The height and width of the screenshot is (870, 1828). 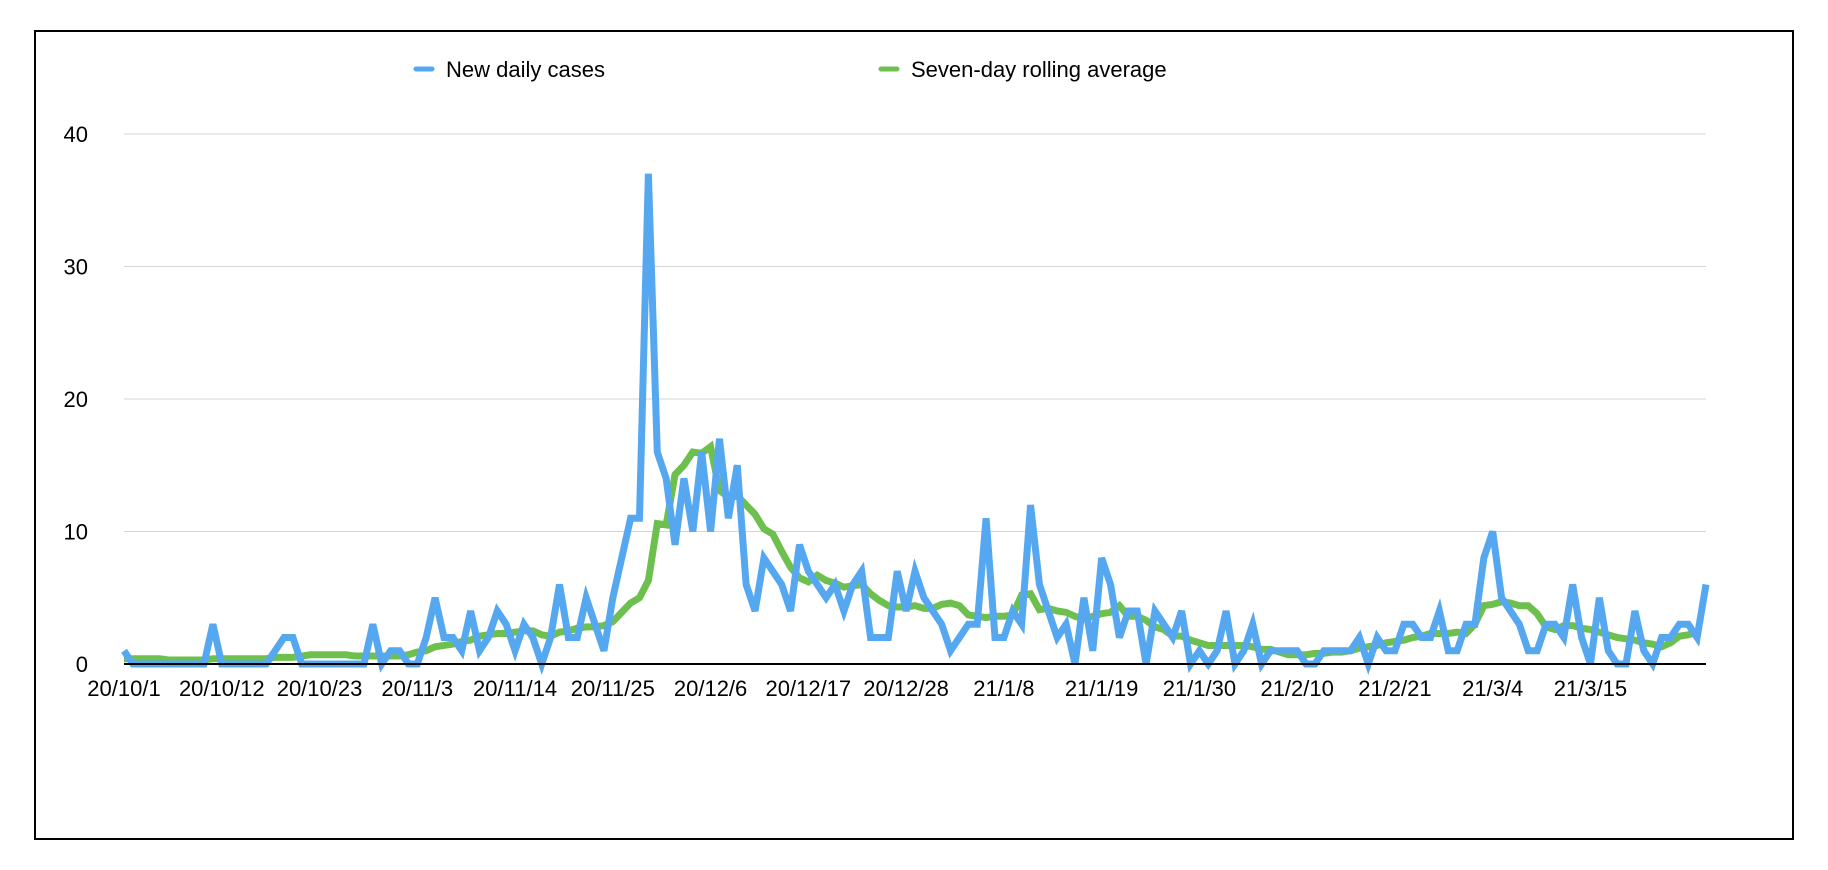 I want to click on x-tick-label: 21/3/15, so click(x=1590, y=688).